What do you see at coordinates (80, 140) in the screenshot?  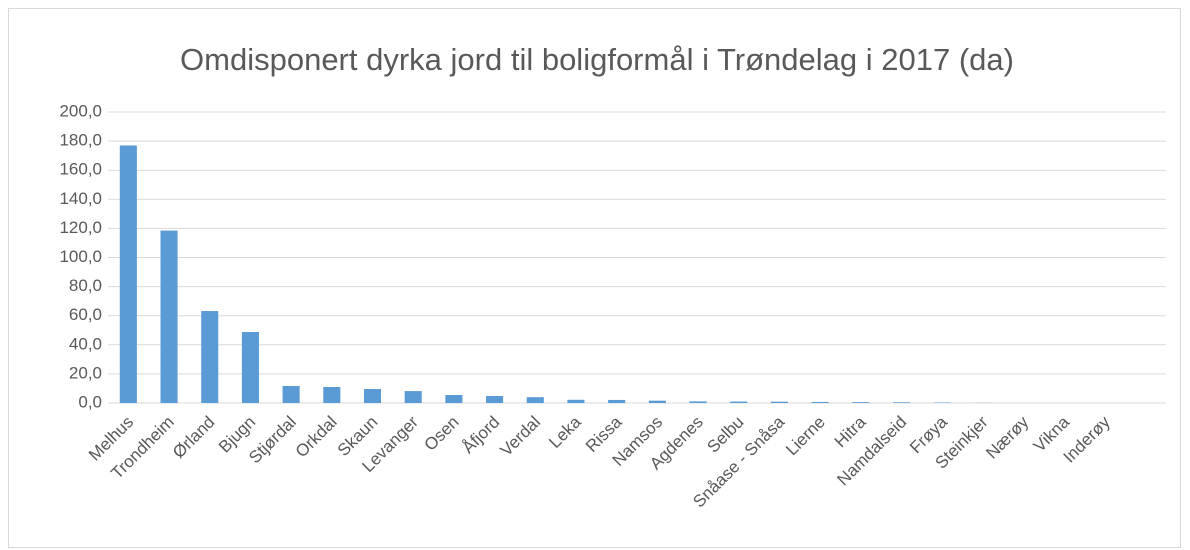 I see `y-tick-label: 180,0` at bounding box center [80, 140].